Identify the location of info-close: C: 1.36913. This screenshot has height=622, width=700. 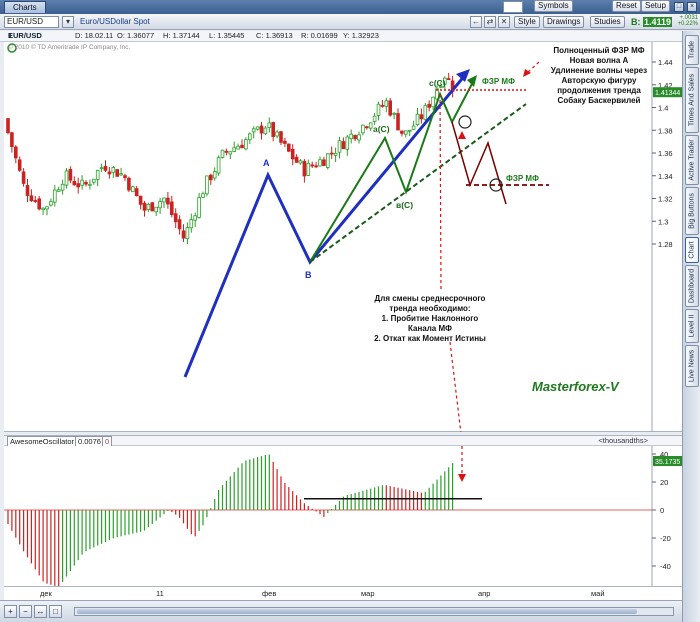
(274, 35).